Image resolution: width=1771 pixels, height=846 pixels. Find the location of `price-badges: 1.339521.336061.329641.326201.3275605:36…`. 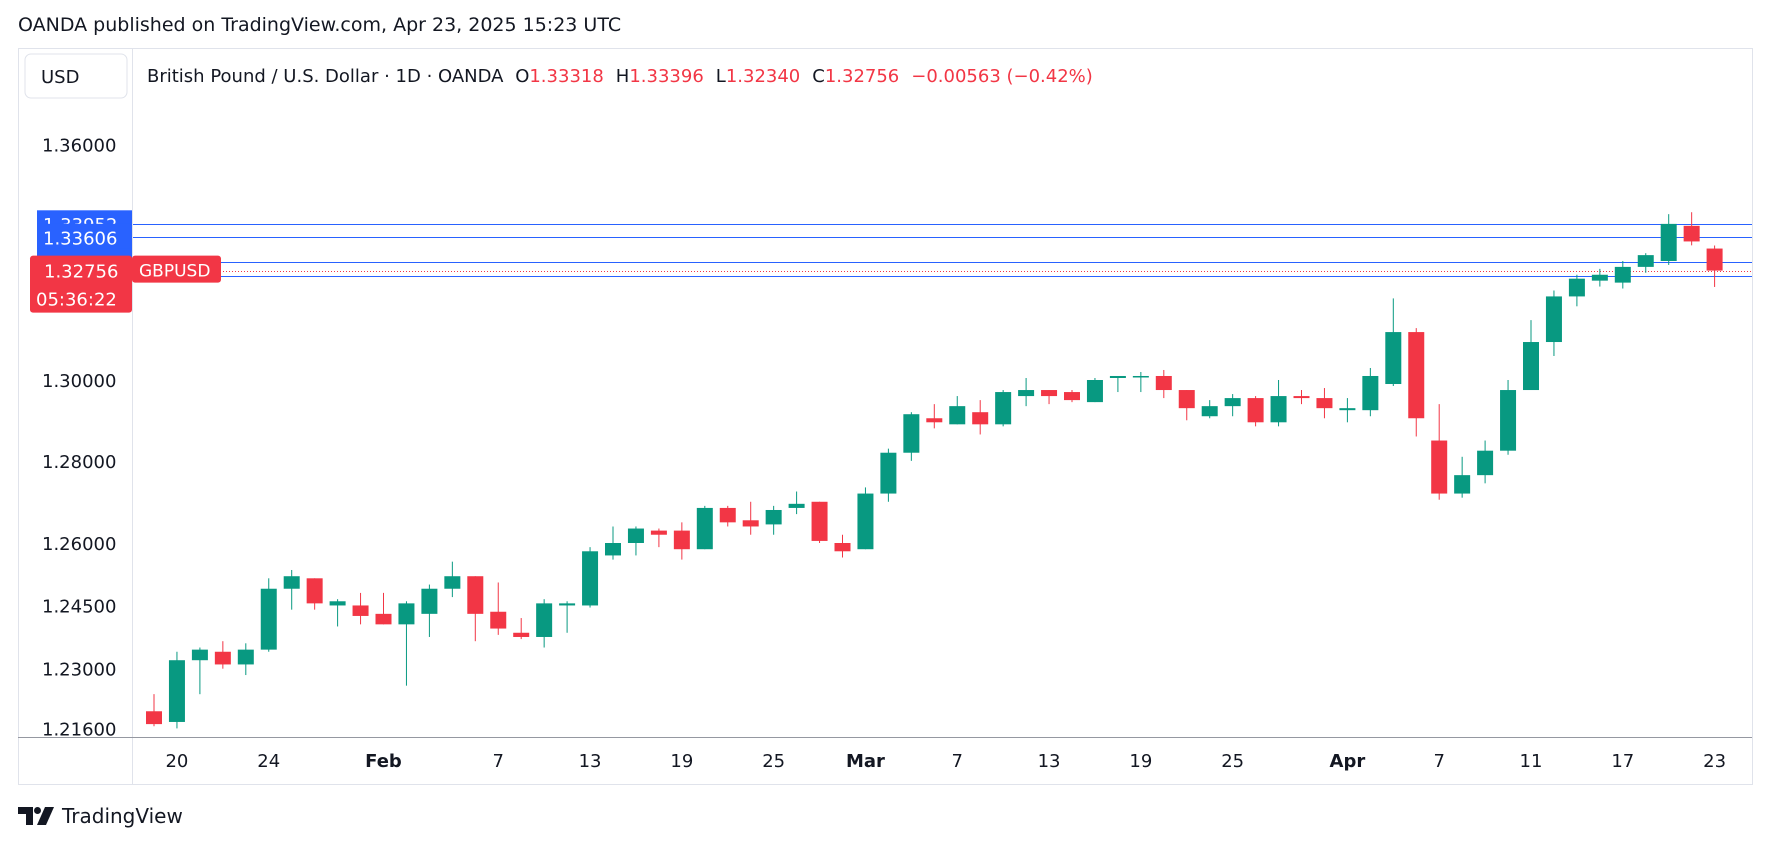

price-badges: 1.339521.336061.329641.326201.3275605:36… is located at coordinates (125, 261).